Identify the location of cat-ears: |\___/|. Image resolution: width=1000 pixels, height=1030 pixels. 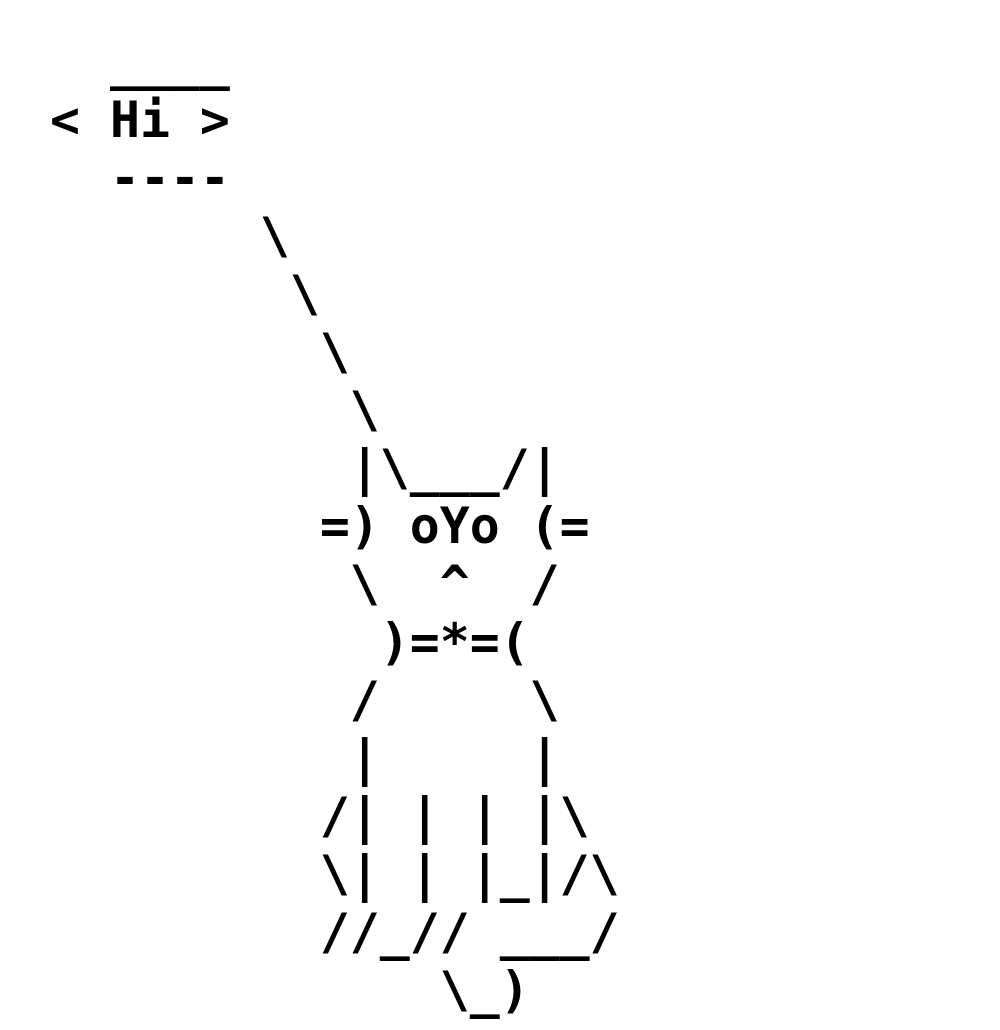
(305, 468).